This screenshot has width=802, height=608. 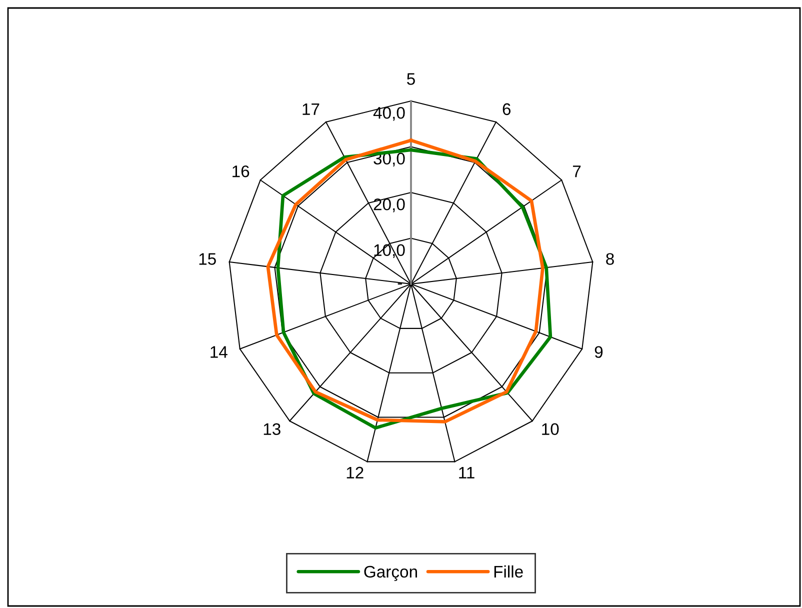 I want to click on spoke-label: 14, so click(x=219, y=352).